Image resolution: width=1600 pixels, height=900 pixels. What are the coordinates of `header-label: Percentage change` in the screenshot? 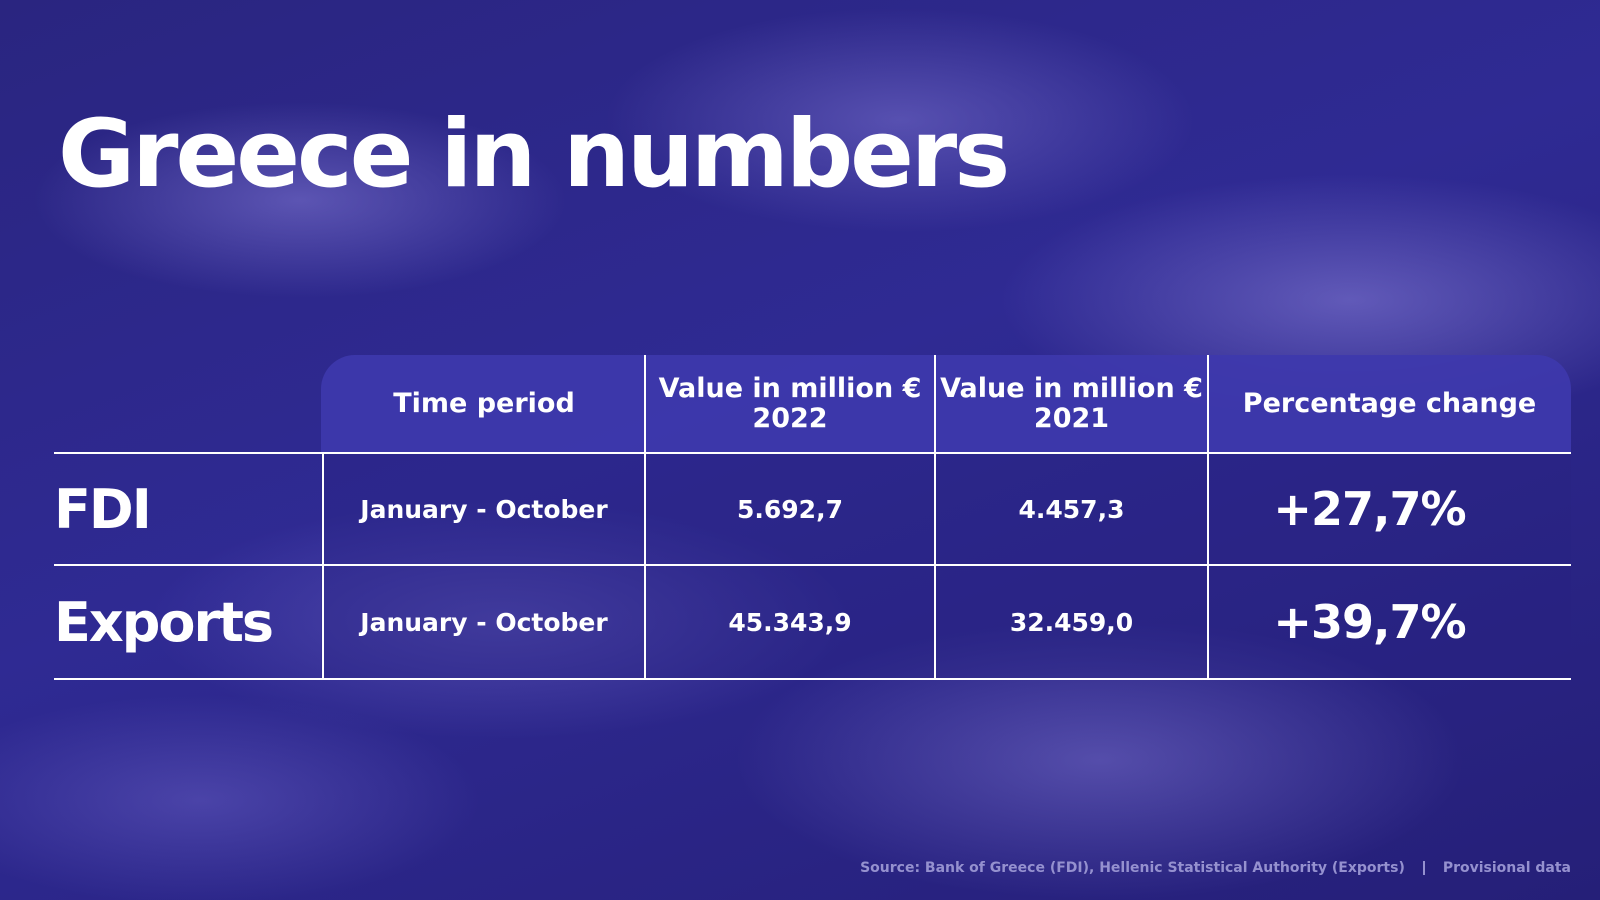 It's located at (1389, 403).